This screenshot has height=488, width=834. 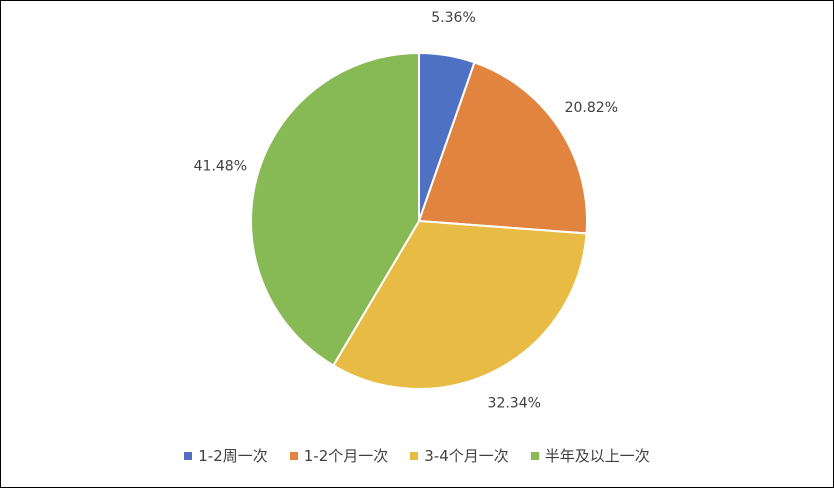 What do you see at coordinates (233, 456) in the screenshot?
I see `legend-label: 1-2周一次` at bounding box center [233, 456].